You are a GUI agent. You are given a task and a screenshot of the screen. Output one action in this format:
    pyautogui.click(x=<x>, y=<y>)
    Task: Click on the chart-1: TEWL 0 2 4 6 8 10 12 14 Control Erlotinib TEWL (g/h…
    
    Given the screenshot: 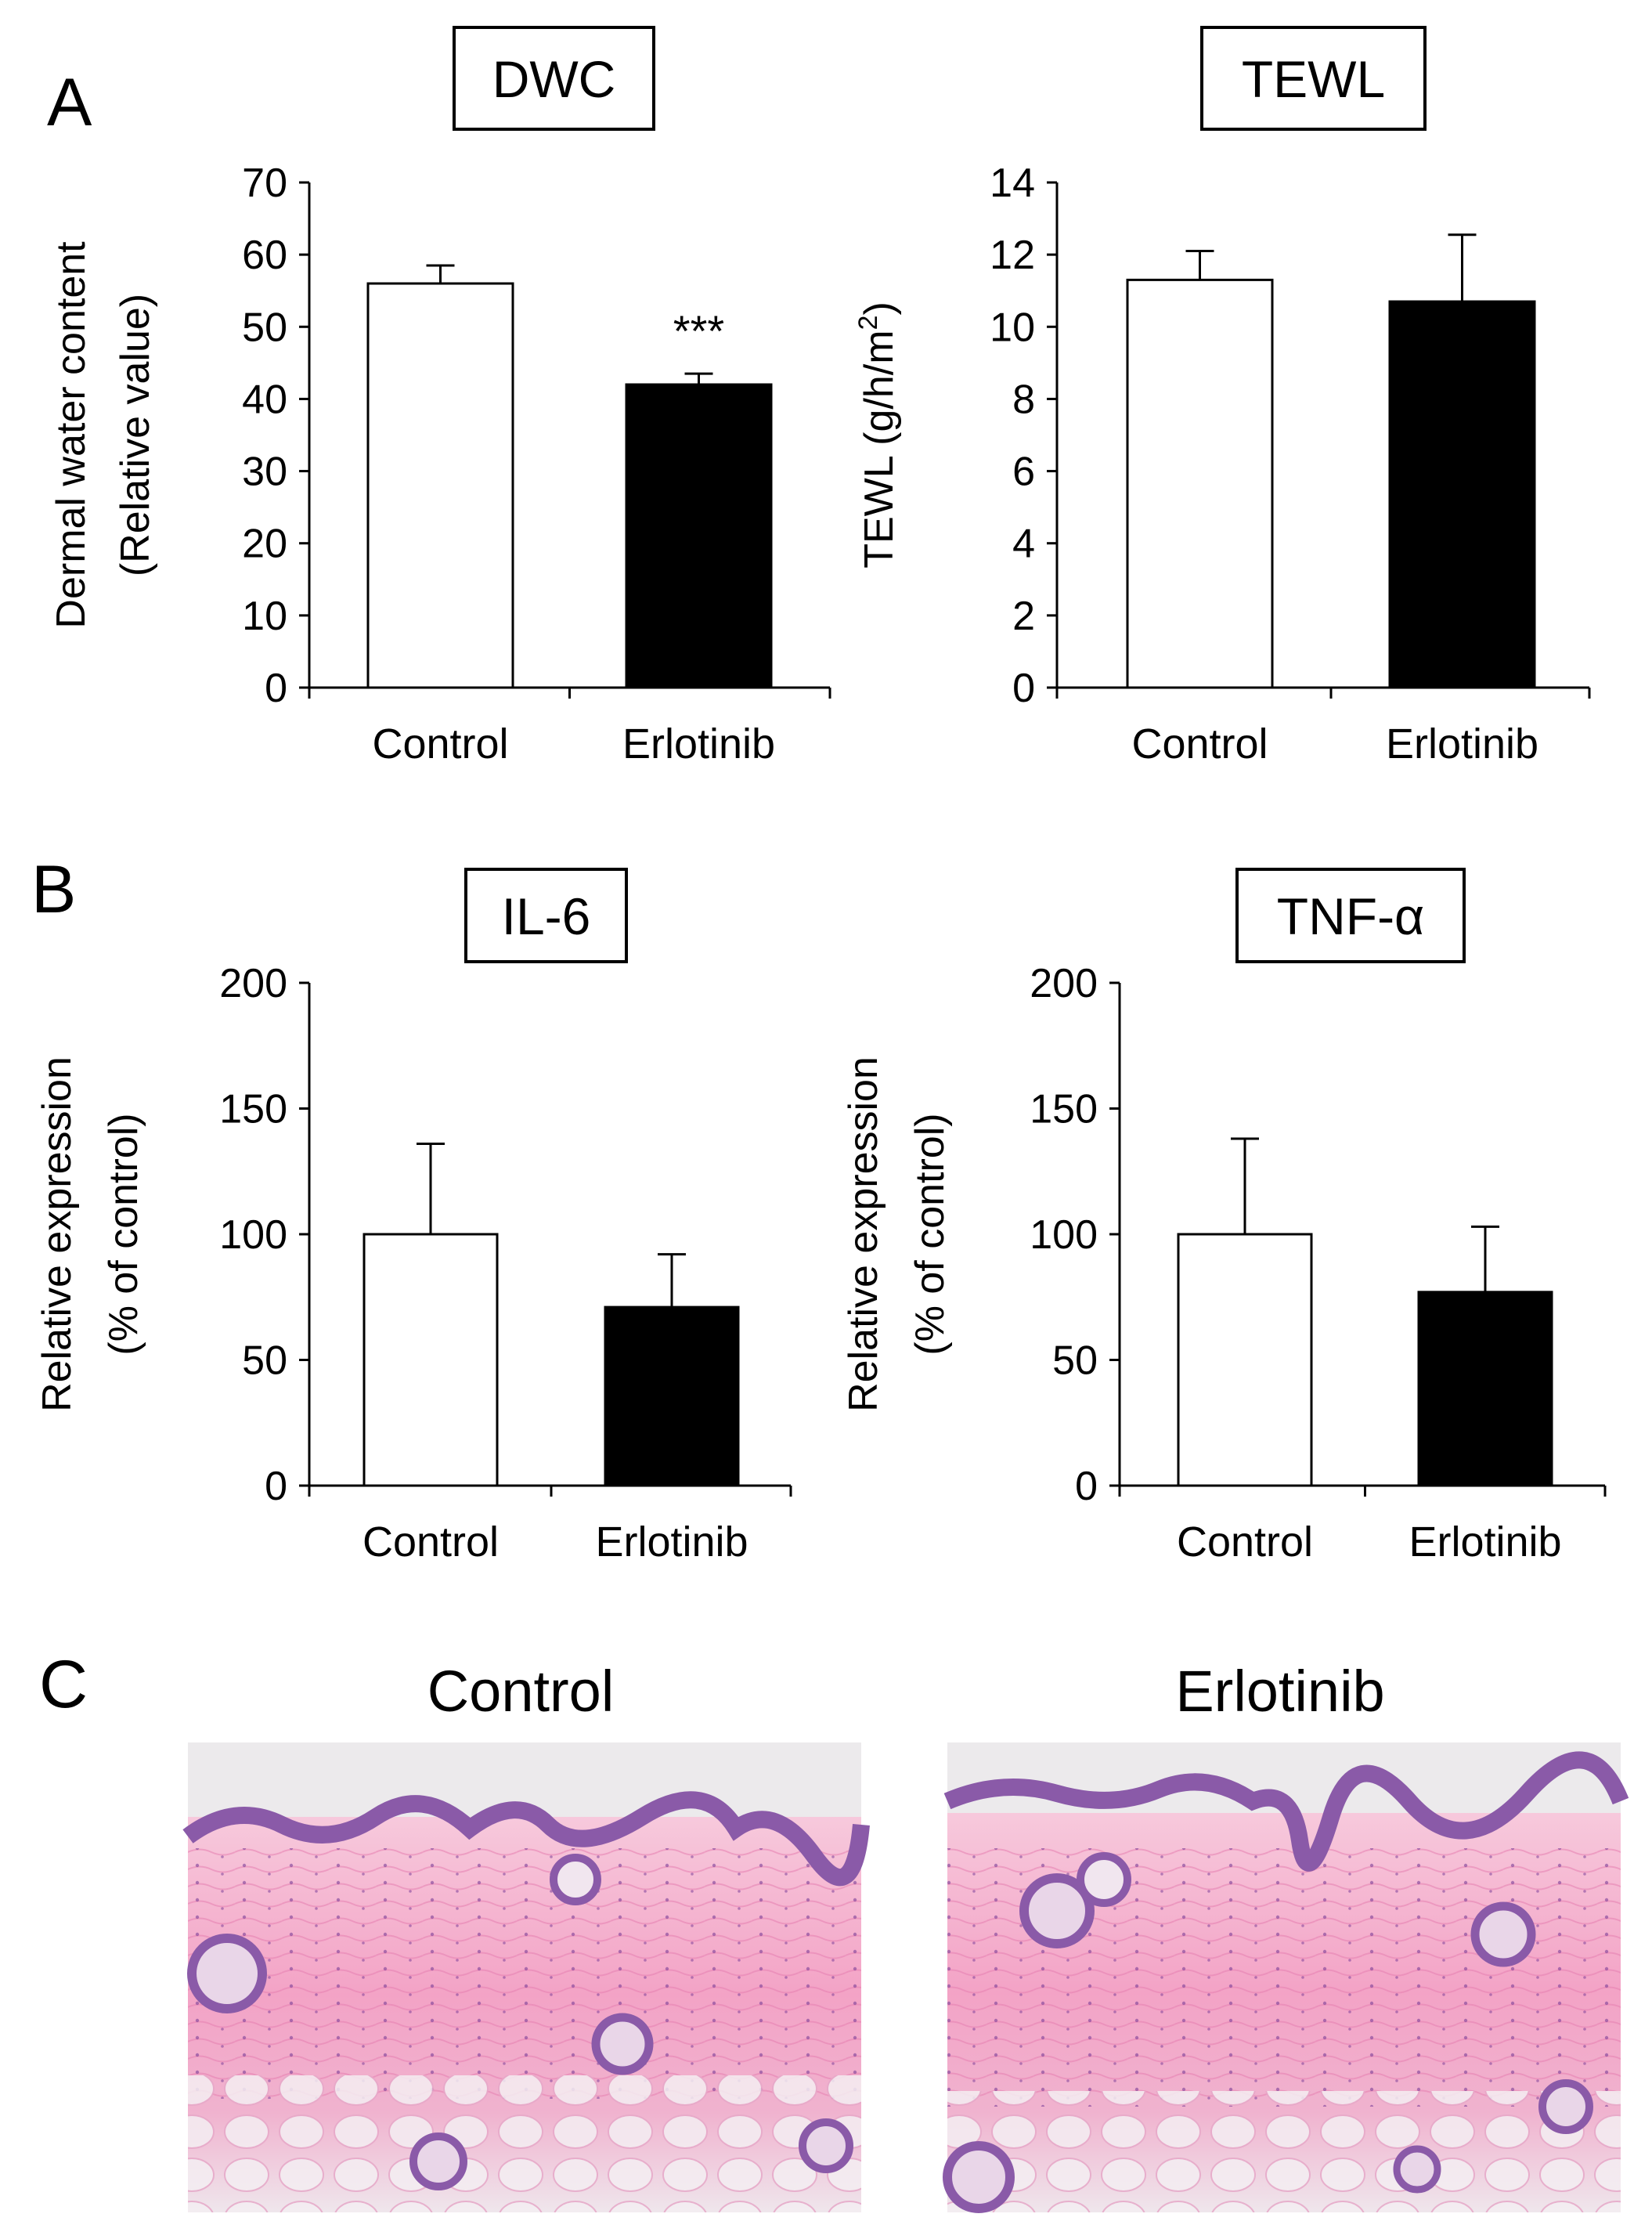 What is the action you would take?
    pyautogui.click(x=1222, y=396)
    